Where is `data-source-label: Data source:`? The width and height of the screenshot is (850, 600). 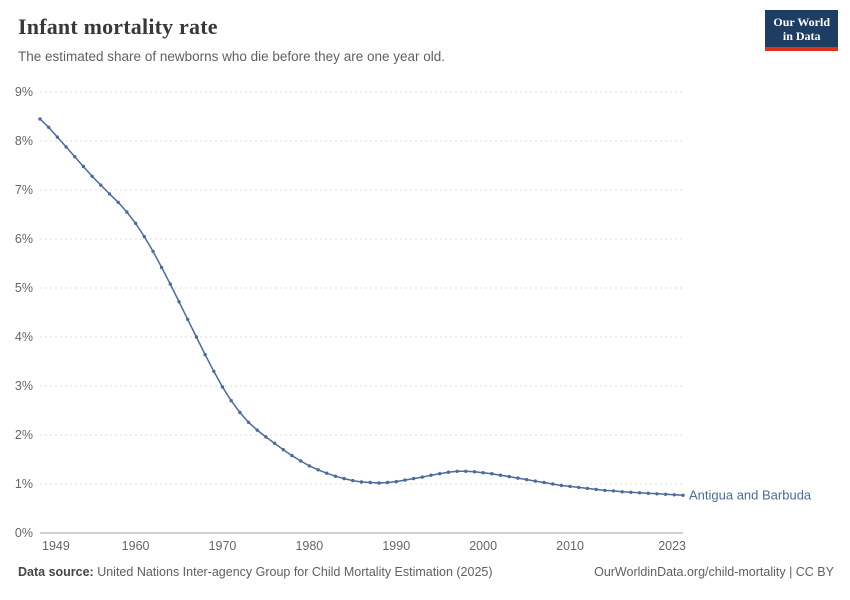
data-source-label: Data source: is located at coordinates (56, 572).